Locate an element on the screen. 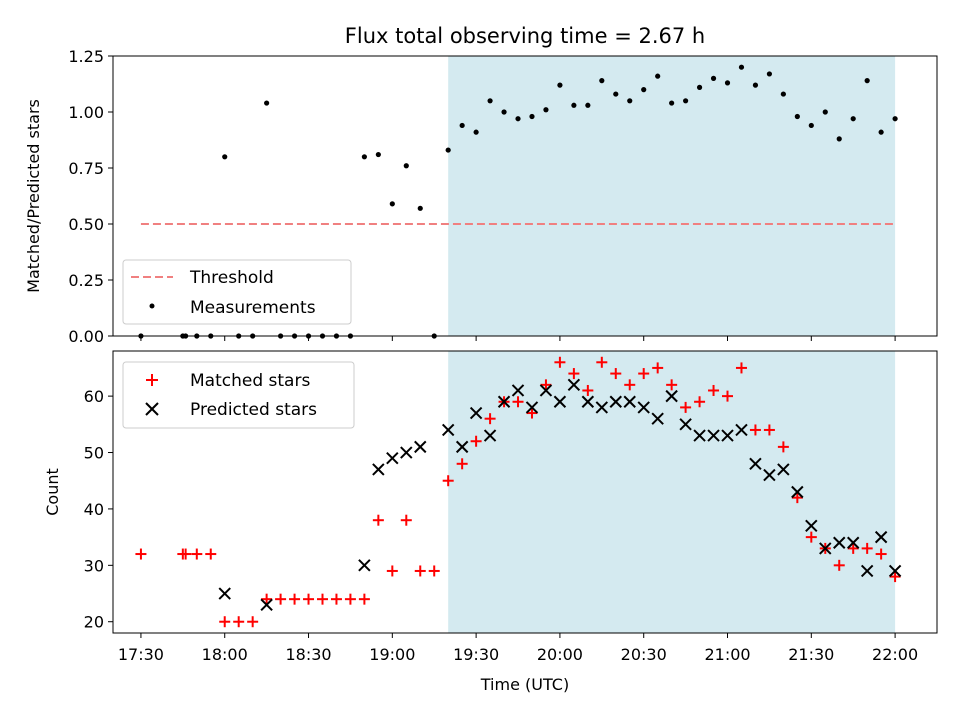 The height and width of the screenshot is (724, 960). bottom-x-tick-label: 18:00 is located at coordinates (225, 654).